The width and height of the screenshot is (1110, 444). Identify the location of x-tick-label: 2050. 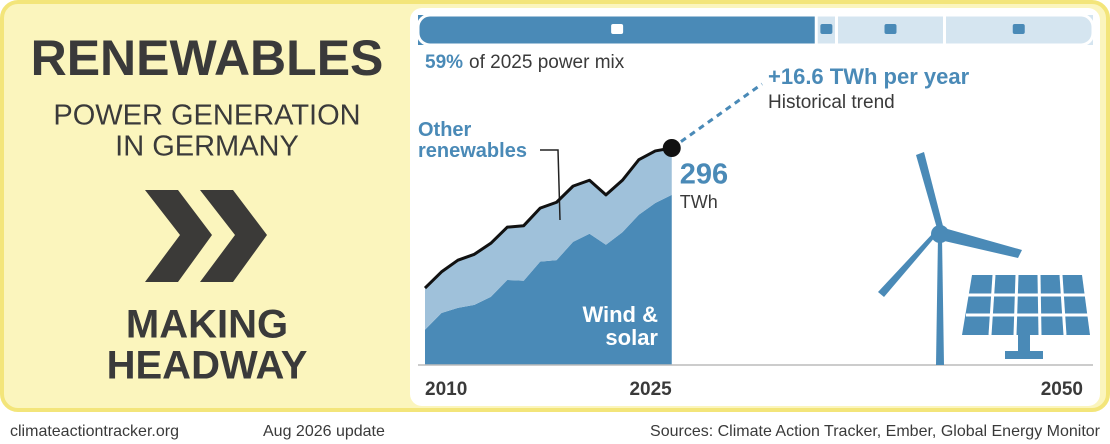
(1062, 389).